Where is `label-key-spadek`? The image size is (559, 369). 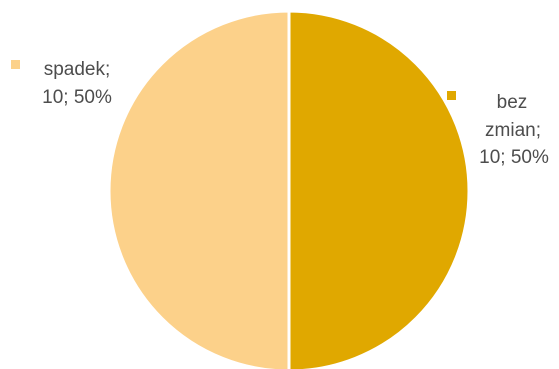 label-key-spadek is located at coordinates (15, 64).